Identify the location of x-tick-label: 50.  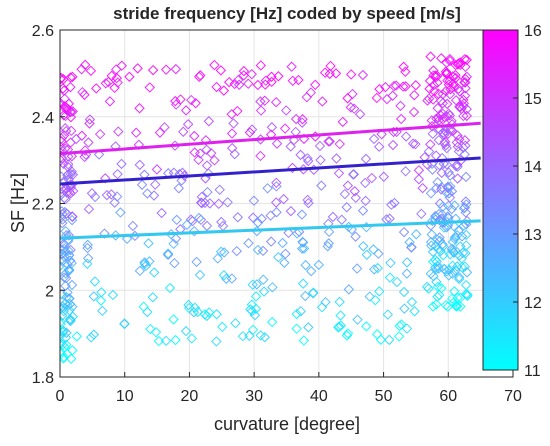
(384, 396).